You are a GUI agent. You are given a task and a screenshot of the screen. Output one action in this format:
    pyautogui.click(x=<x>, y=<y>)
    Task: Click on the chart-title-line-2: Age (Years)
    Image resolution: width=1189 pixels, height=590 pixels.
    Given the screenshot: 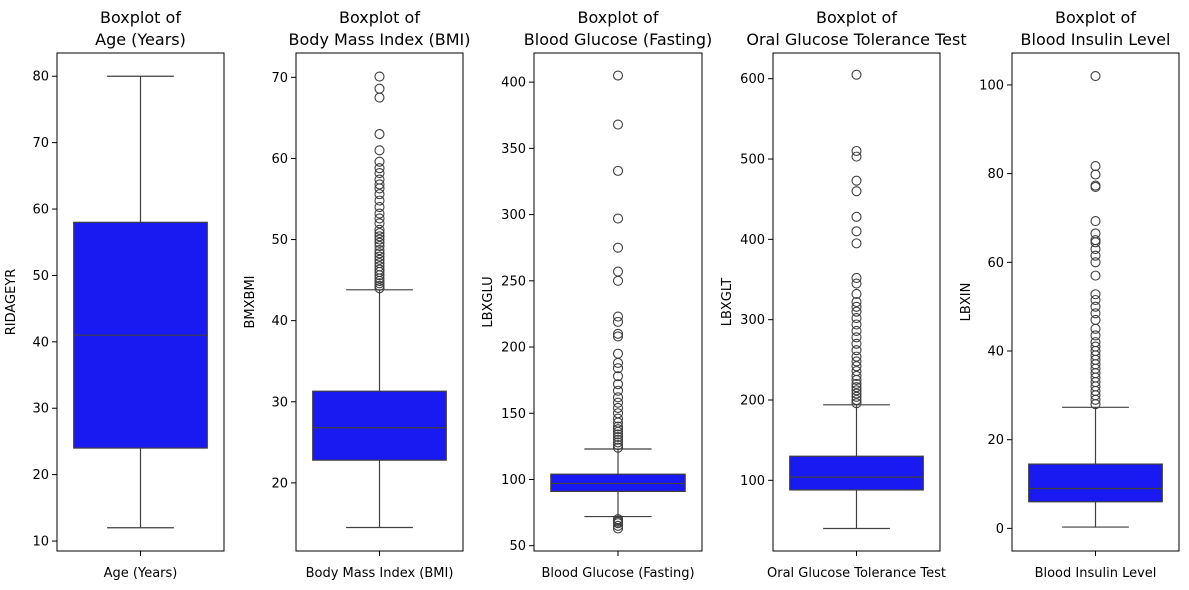 What is the action you would take?
    pyautogui.click(x=140, y=39)
    